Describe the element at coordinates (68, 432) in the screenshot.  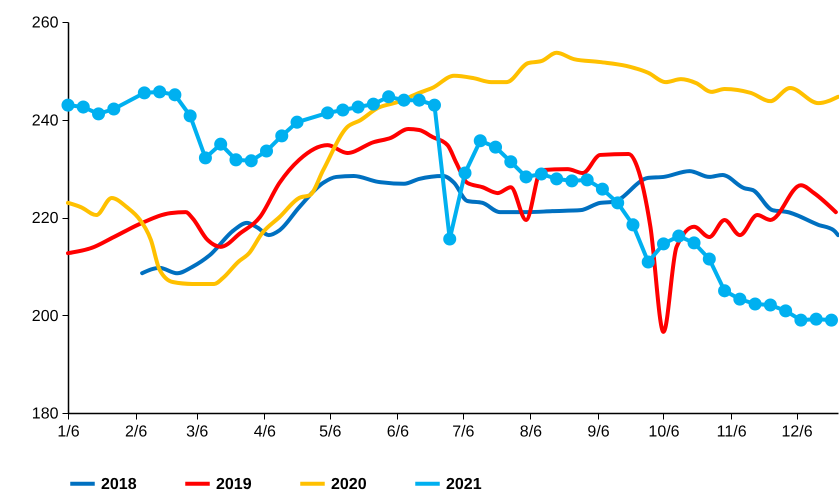
I see `x-tick-label: 1/6` at that location.